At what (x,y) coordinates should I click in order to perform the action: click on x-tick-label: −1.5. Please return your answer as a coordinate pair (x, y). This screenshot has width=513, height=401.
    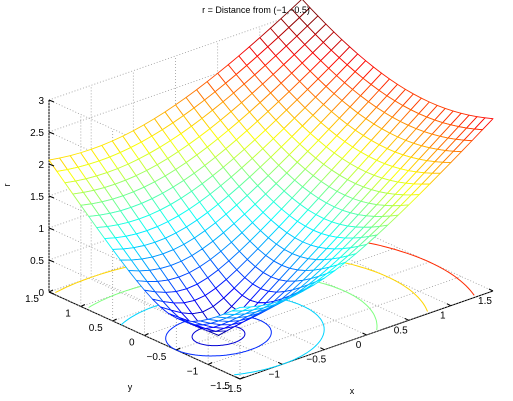
    Looking at the image, I should click on (232, 389).